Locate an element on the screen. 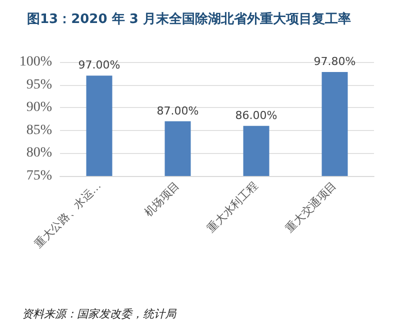 This screenshot has width=414, height=336. x-tick-label: 重大交通项目 is located at coordinates (311, 207).